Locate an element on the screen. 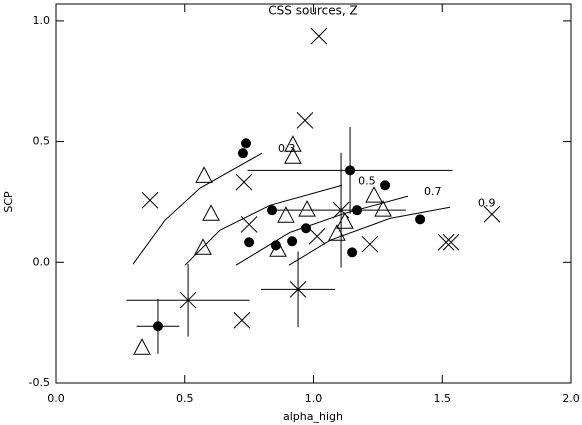  curve-label: 0.9 is located at coordinates (487, 202).